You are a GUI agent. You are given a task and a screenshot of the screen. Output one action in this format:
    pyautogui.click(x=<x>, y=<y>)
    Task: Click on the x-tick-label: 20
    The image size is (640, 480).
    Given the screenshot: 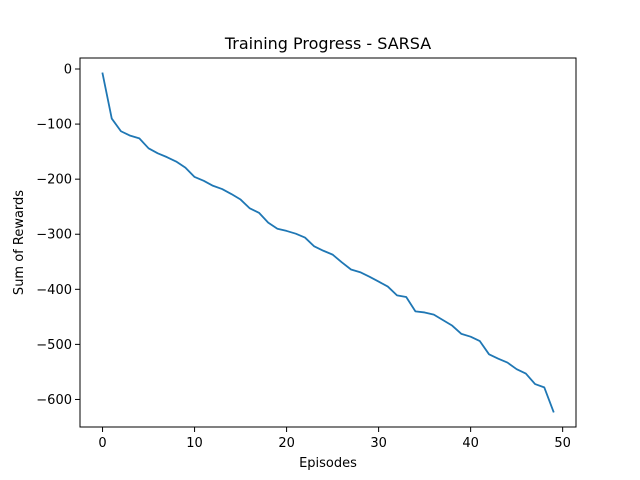 What is the action you would take?
    pyautogui.click(x=286, y=443)
    